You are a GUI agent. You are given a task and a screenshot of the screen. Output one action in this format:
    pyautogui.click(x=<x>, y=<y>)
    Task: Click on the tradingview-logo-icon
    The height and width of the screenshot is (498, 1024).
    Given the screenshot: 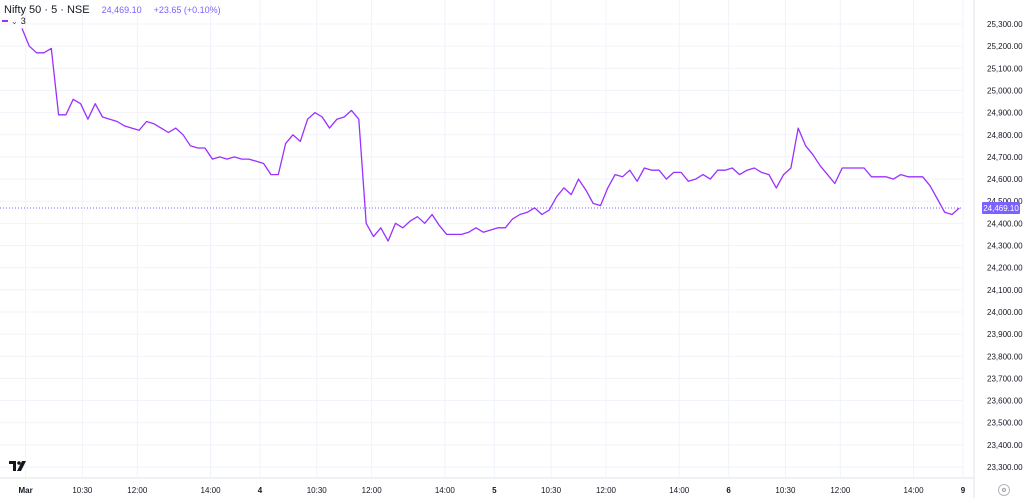 What is the action you would take?
    pyautogui.click(x=18, y=466)
    